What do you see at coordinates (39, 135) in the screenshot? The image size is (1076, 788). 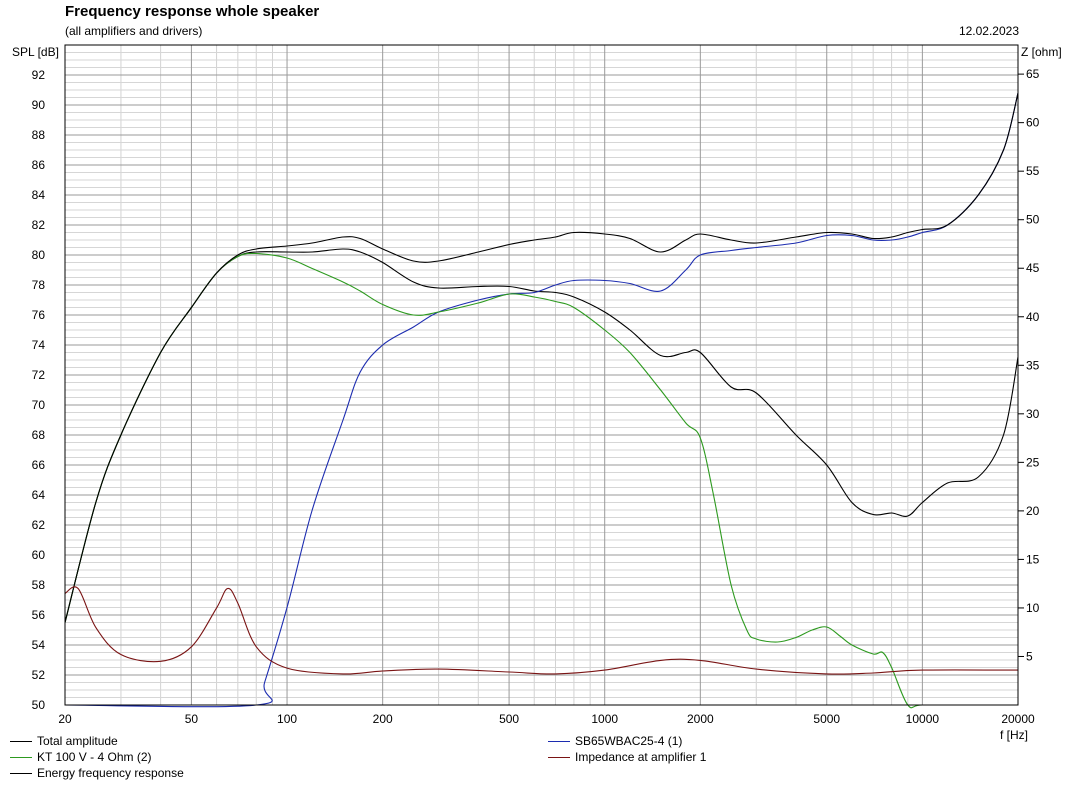 I see `y-tick-label-left: 88` at bounding box center [39, 135].